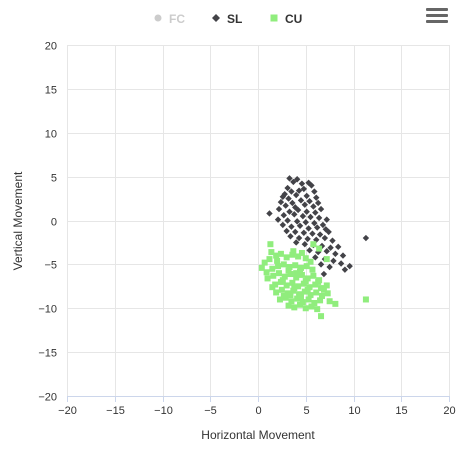 This screenshot has height=453, width=471. What do you see at coordinates (437, 17) in the screenshot?
I see `hamburger-menu-icon` at bounding box center [437, 17].